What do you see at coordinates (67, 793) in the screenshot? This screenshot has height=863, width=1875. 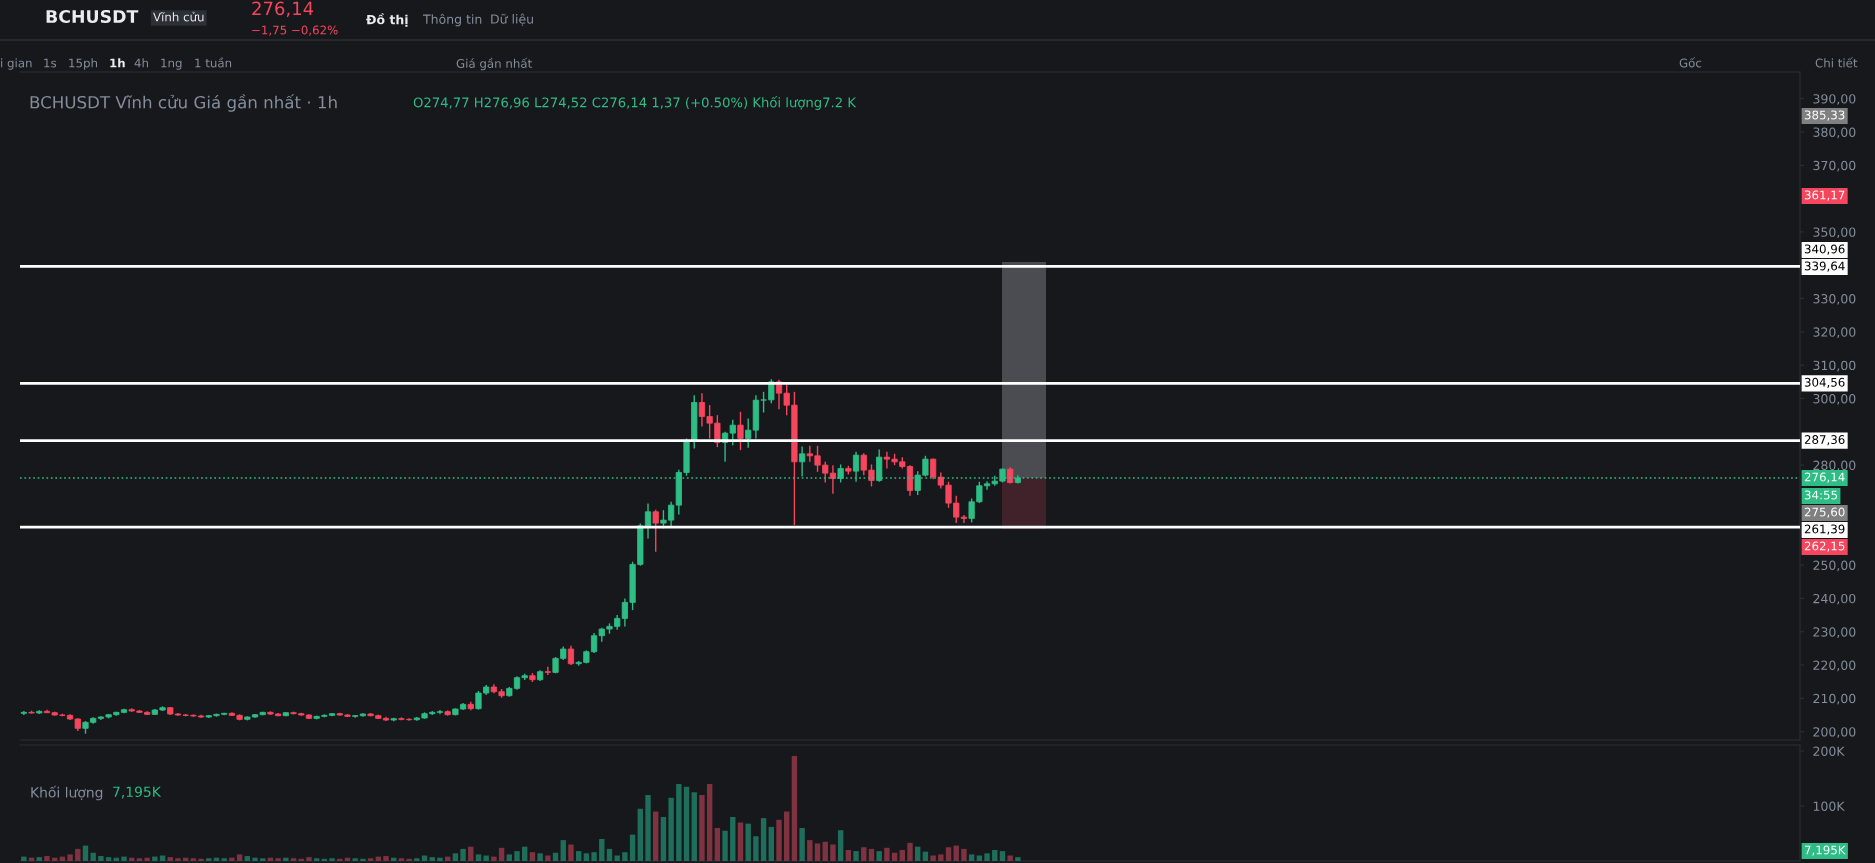 I see `text: Khối lượng` at bounding box center [67, 793].